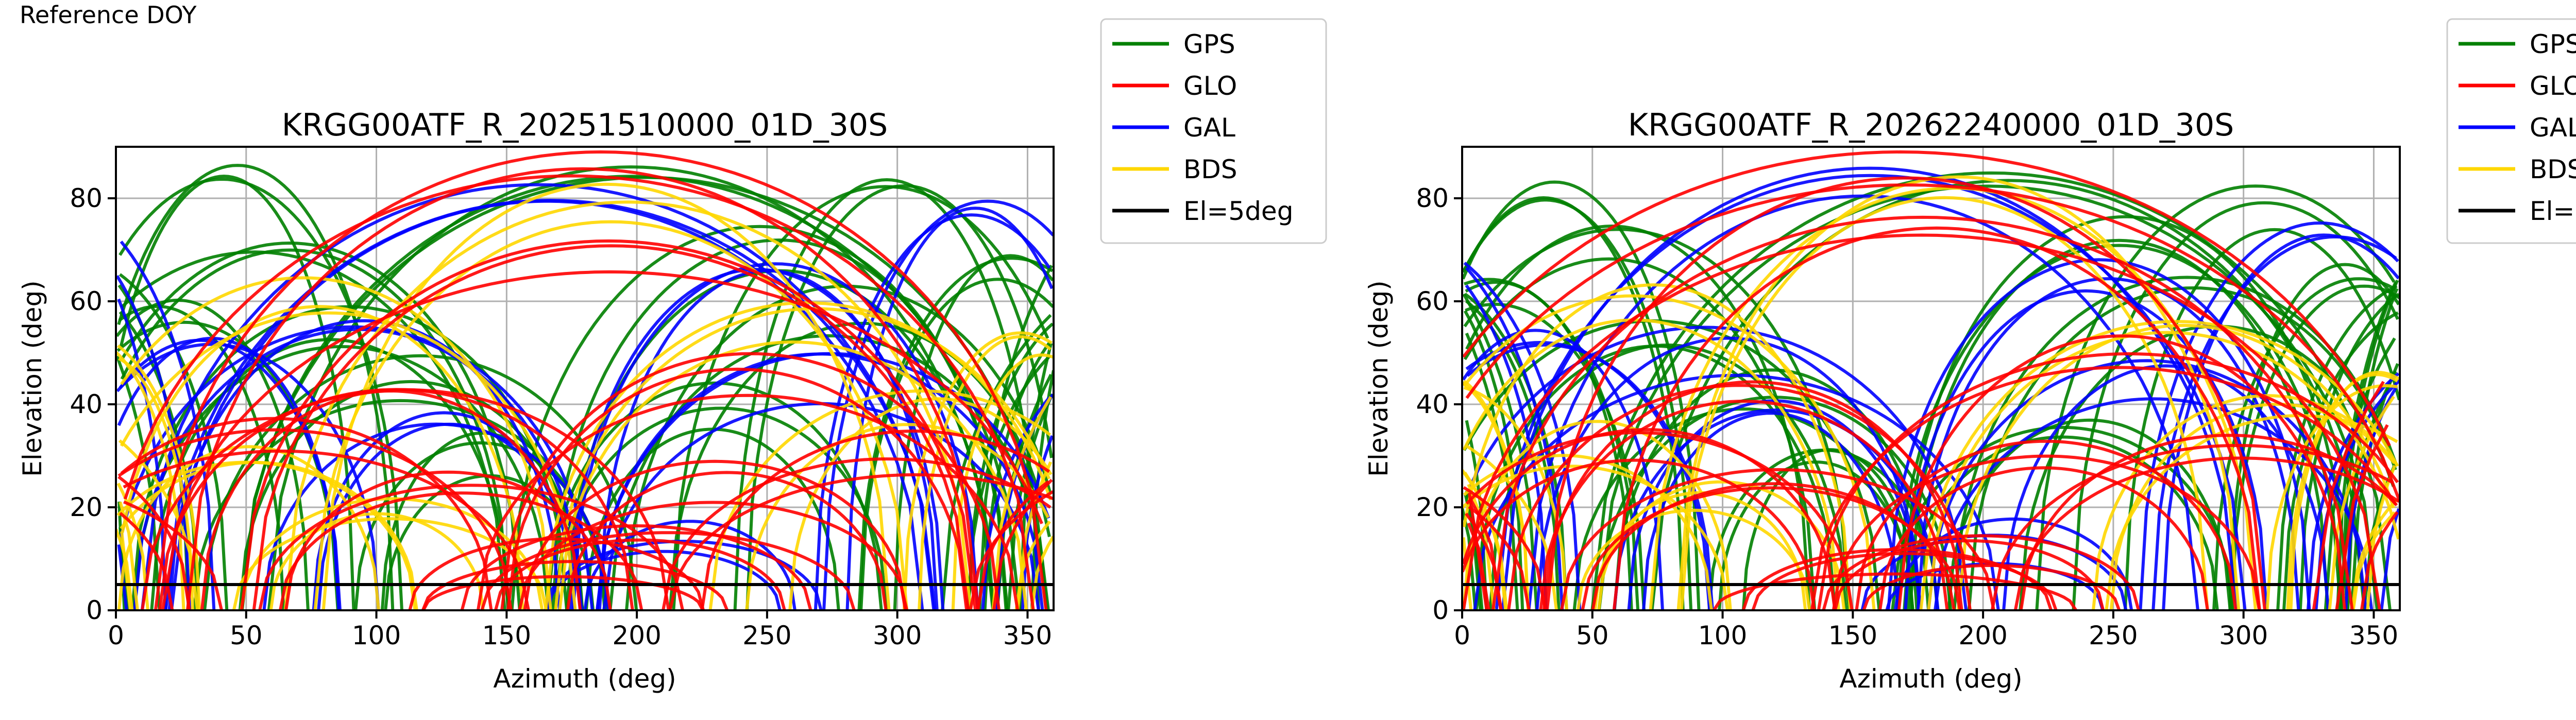 This screenshot has width=2576, height=720. Describe the element at coordinates (1931, 125) in the screenshot. I see `chart-title: KRGG00ATF_R_20262240000_01D_30S` at that location.